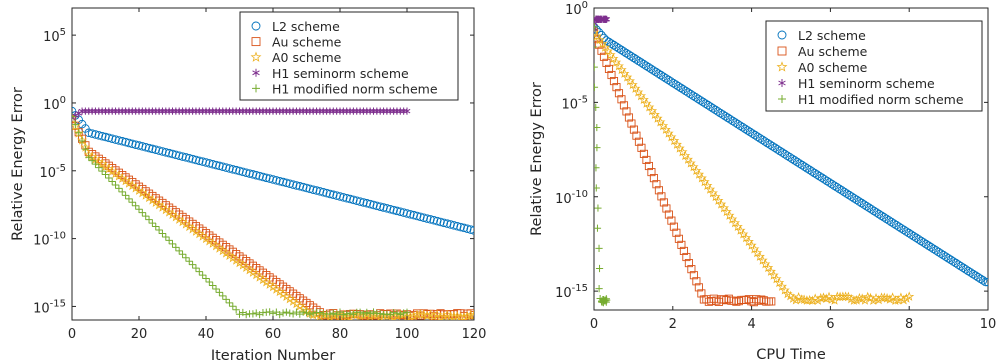 This screenshot has height=364, width=998. What do you see at coordinates (241, 114) in the screenshot?
I see `series-asterisk` at bounding box center [241, 114].